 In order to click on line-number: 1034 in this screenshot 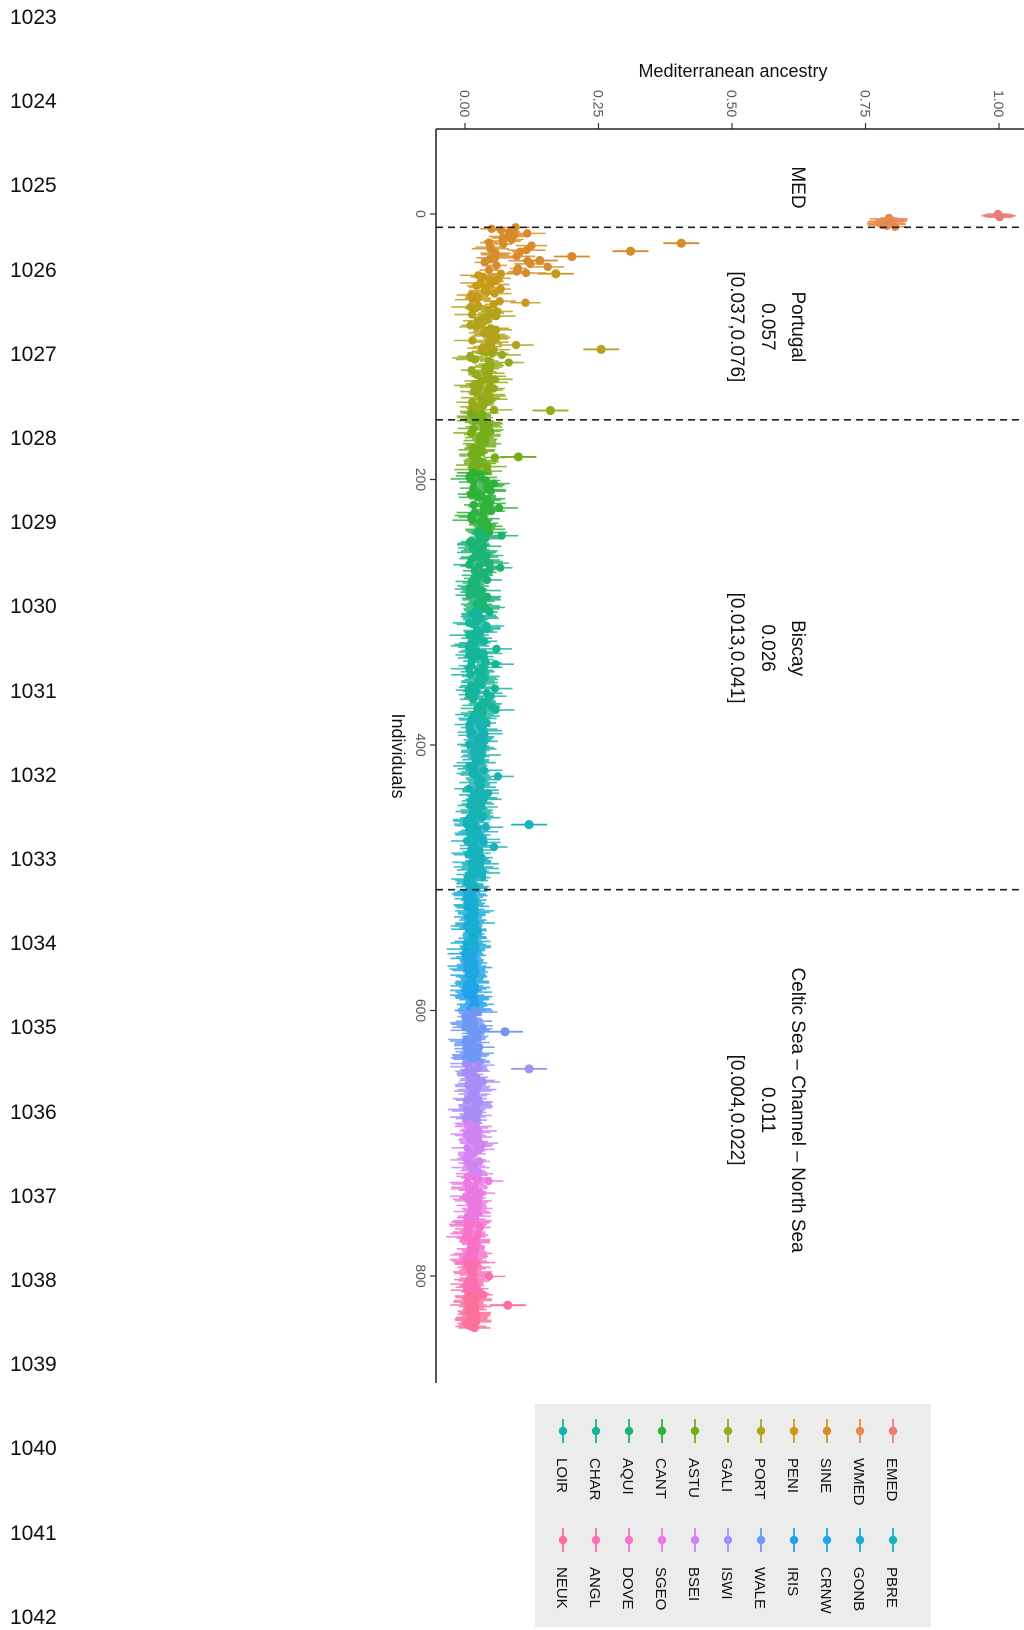, I will do `click(33, 944)`.